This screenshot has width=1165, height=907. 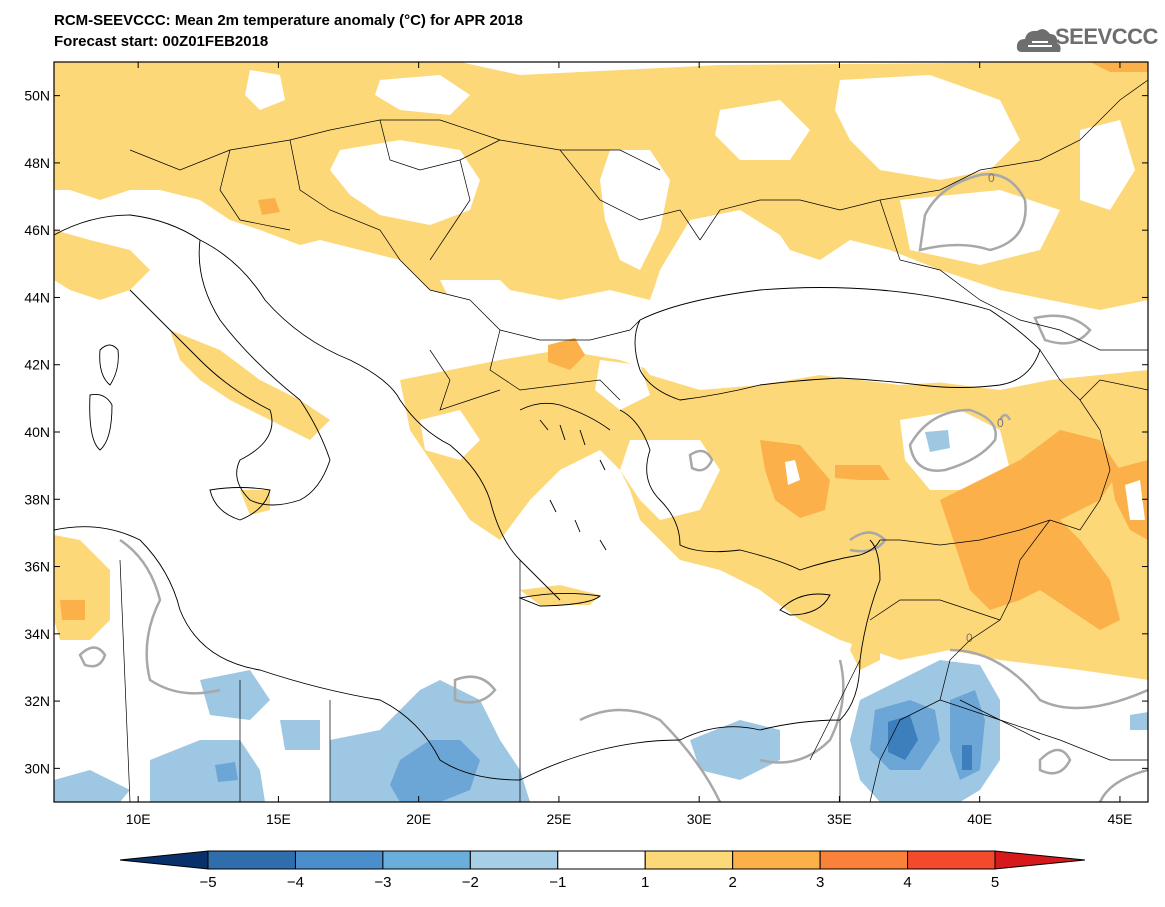 What do you see at coordinates (37, 768) in the screenshot?
I see `latitude-label: 30N` at bounding box center [37, 768].